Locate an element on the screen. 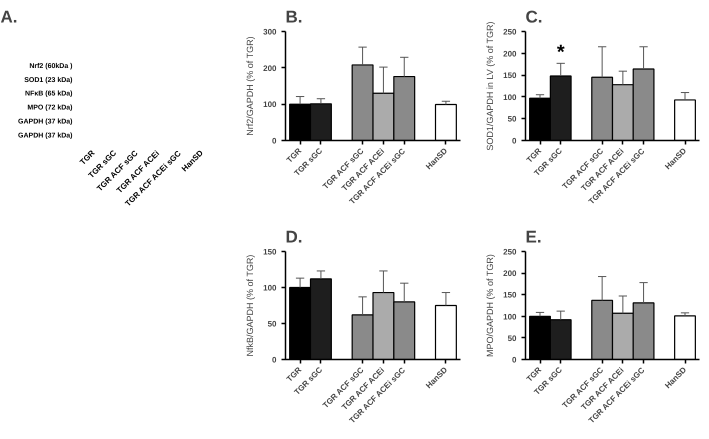 The width and height of the screenshot is (709, 439). chart-title: C. is located at coordinates (534, 17).